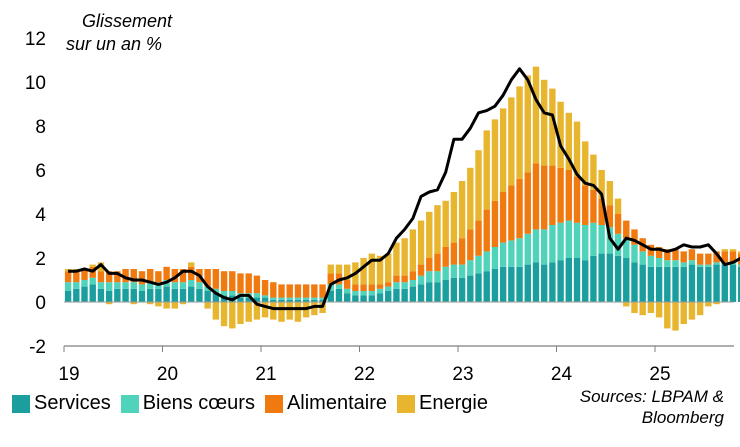  I want to click on x-axis-tick-labels: 19 20 21 22 23 24 25, so click(364, 365).